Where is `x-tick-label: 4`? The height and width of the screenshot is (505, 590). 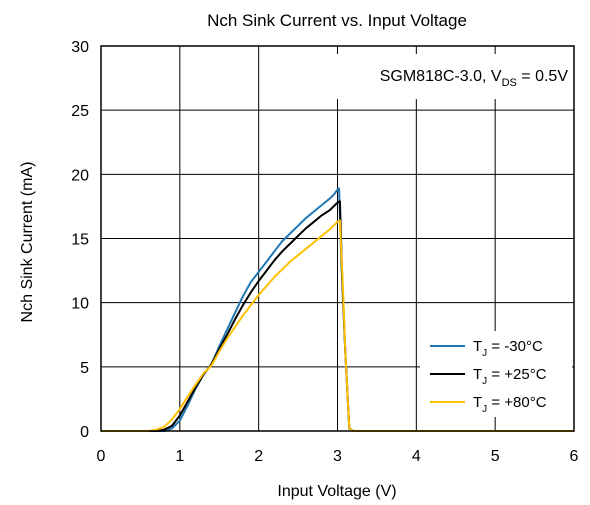 x-tick-label: 4 is located at coordinates (416, 456).